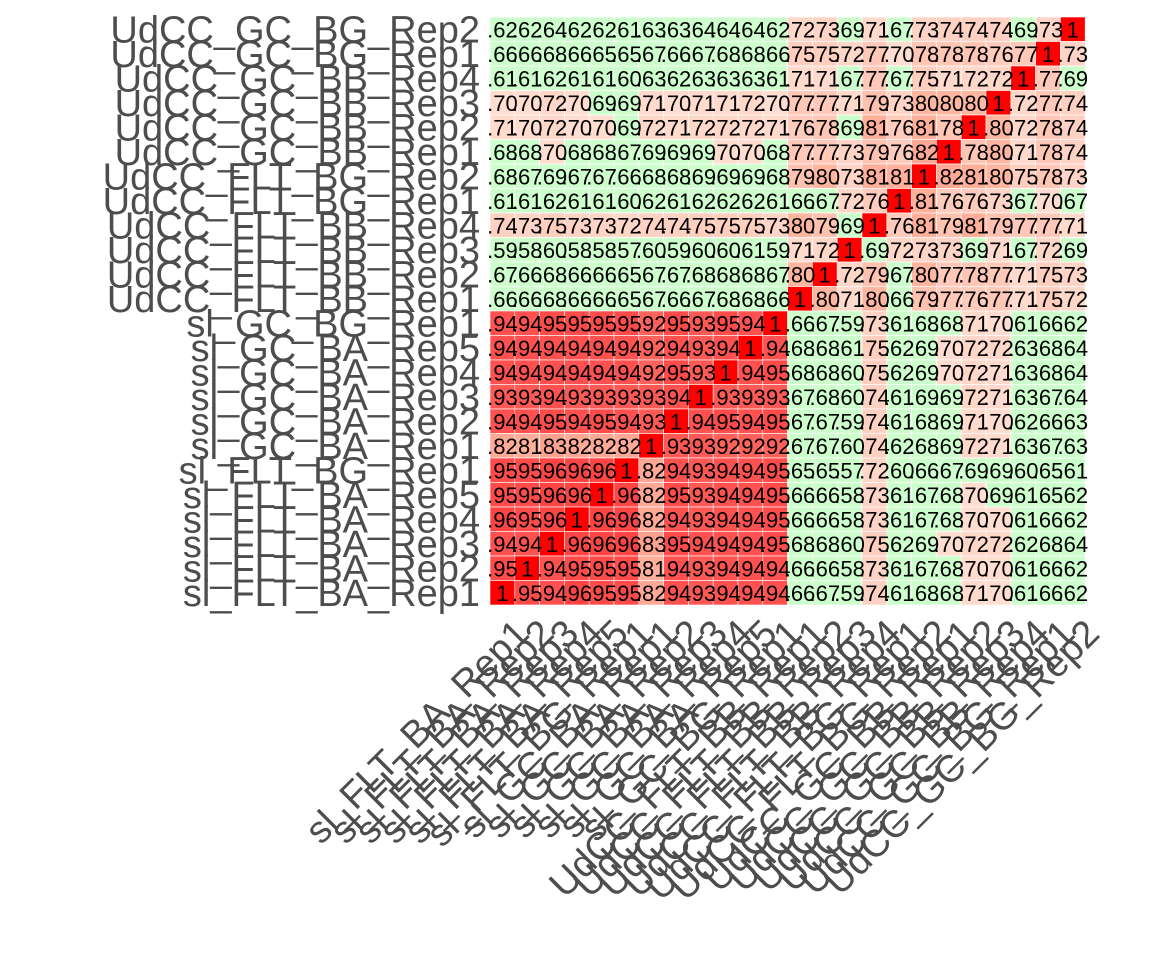 The image size is (1152, 960). Describe the element at coordinates (701, 250) in the screenshot. I see `cell-value-label: .60` at that location.